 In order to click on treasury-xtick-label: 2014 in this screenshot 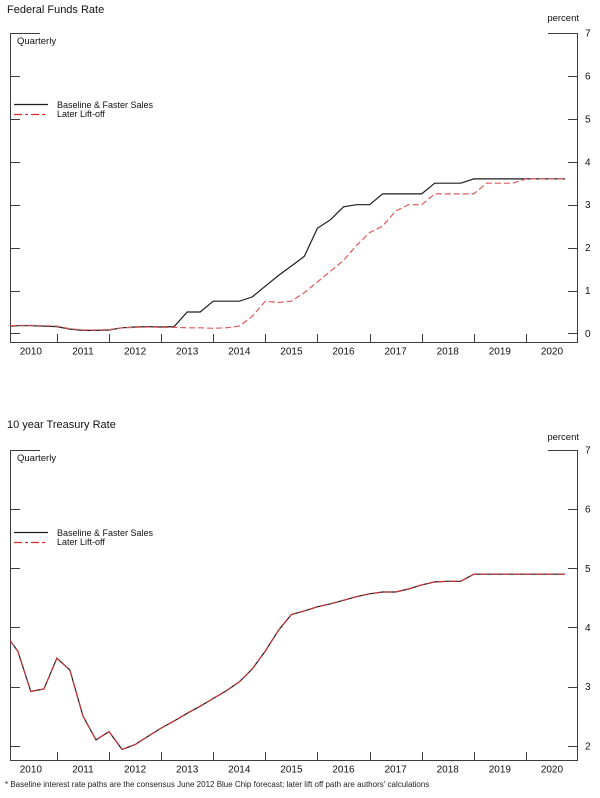, I will do `click(239, 770)`.